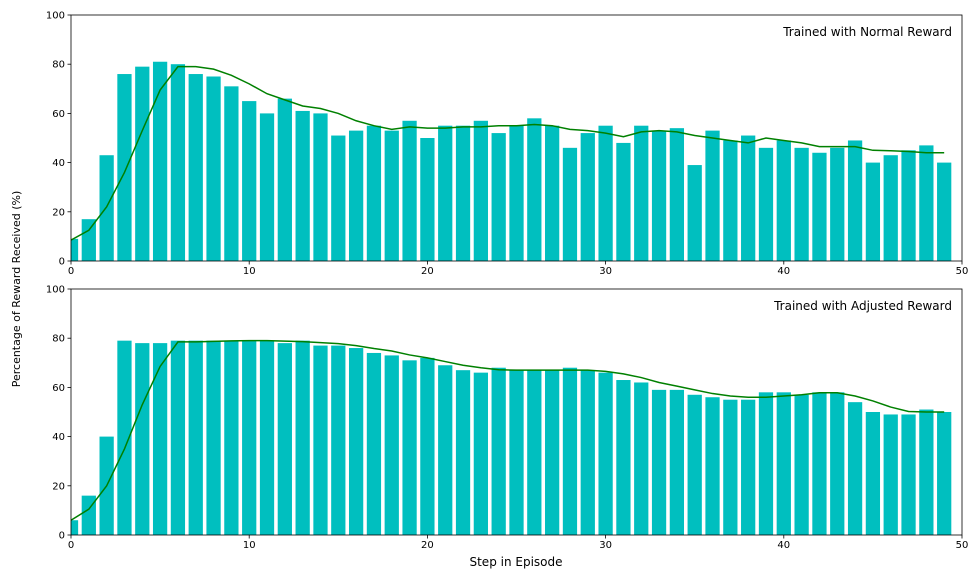  What do you see at coordinates (862, 306) in the screenshot?
I see `legend-label: Trained with Adjusted Reward` at bounding box center [862, 306].